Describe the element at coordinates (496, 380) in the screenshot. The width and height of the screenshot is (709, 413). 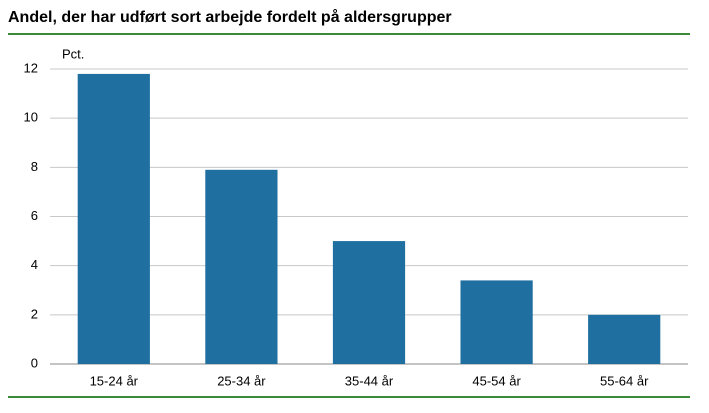
I see `x-tick-label: 45-54 år` at that location.